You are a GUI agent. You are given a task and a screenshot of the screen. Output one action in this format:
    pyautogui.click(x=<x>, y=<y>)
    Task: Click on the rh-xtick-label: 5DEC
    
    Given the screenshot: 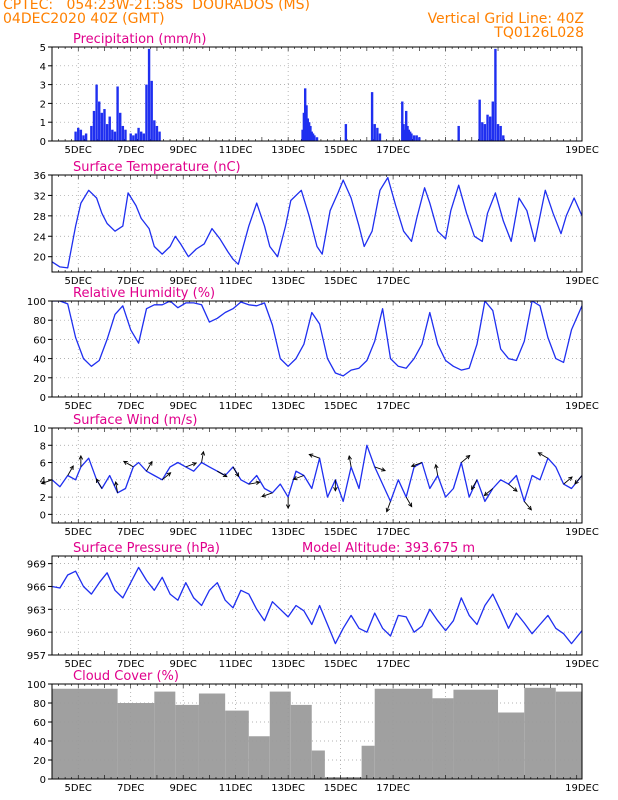 What is the action you would take?
    pyautogui.click(x=78, y=406)
    